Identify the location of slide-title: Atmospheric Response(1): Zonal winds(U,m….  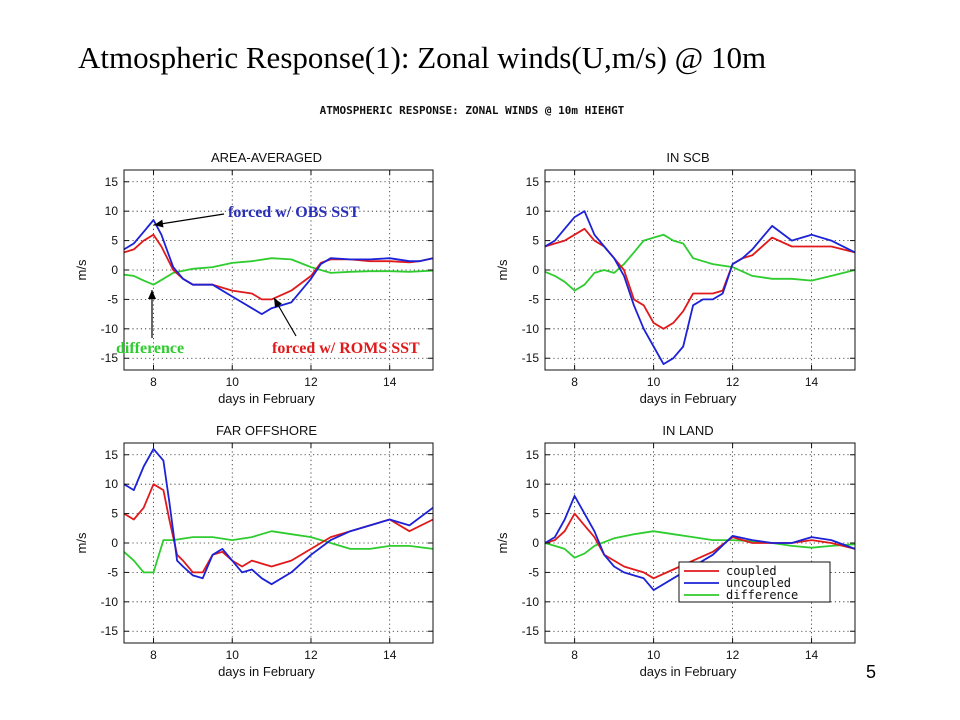
(422, 57).